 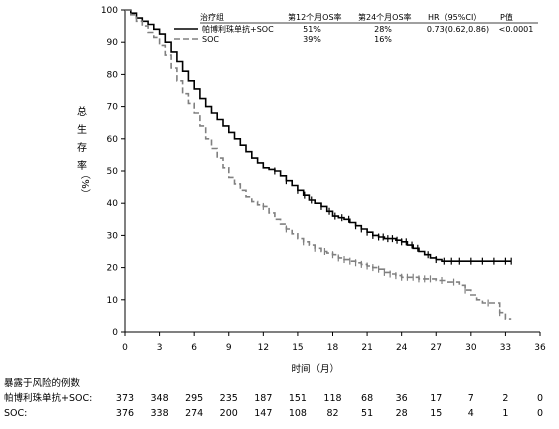 What do you see at coordinates (194, 413) in the screenshot?
I see `risk-value: 274` at bounding box center [194, 413].